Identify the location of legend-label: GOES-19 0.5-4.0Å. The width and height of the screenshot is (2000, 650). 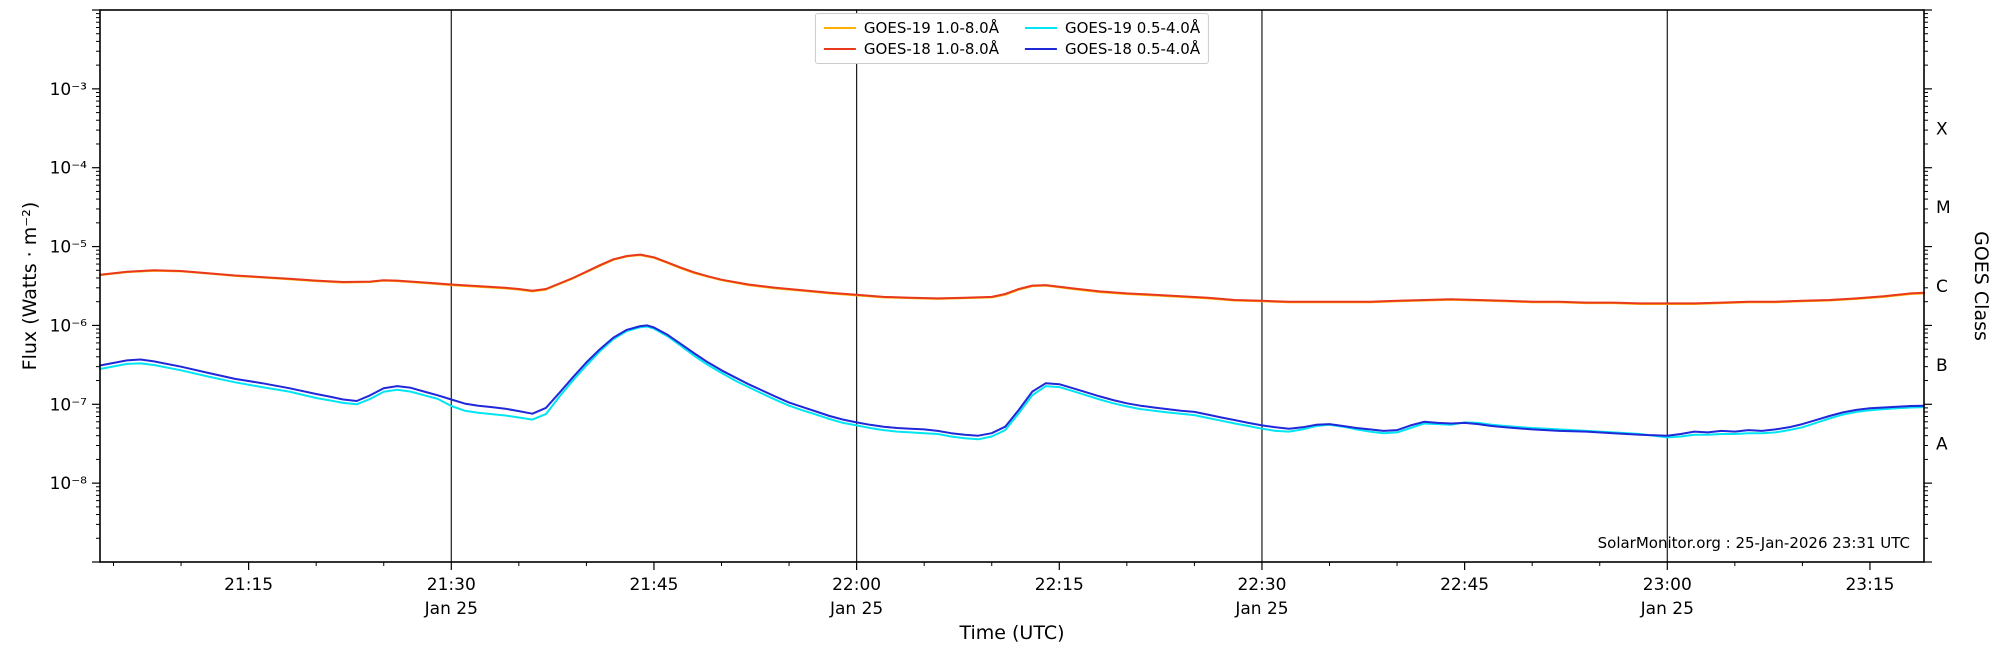
(1133, 28).